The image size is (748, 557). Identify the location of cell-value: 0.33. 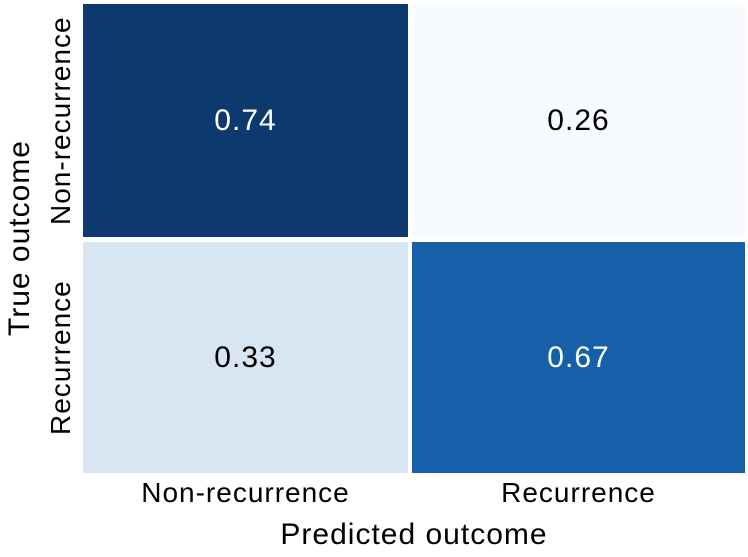
(245, 357).